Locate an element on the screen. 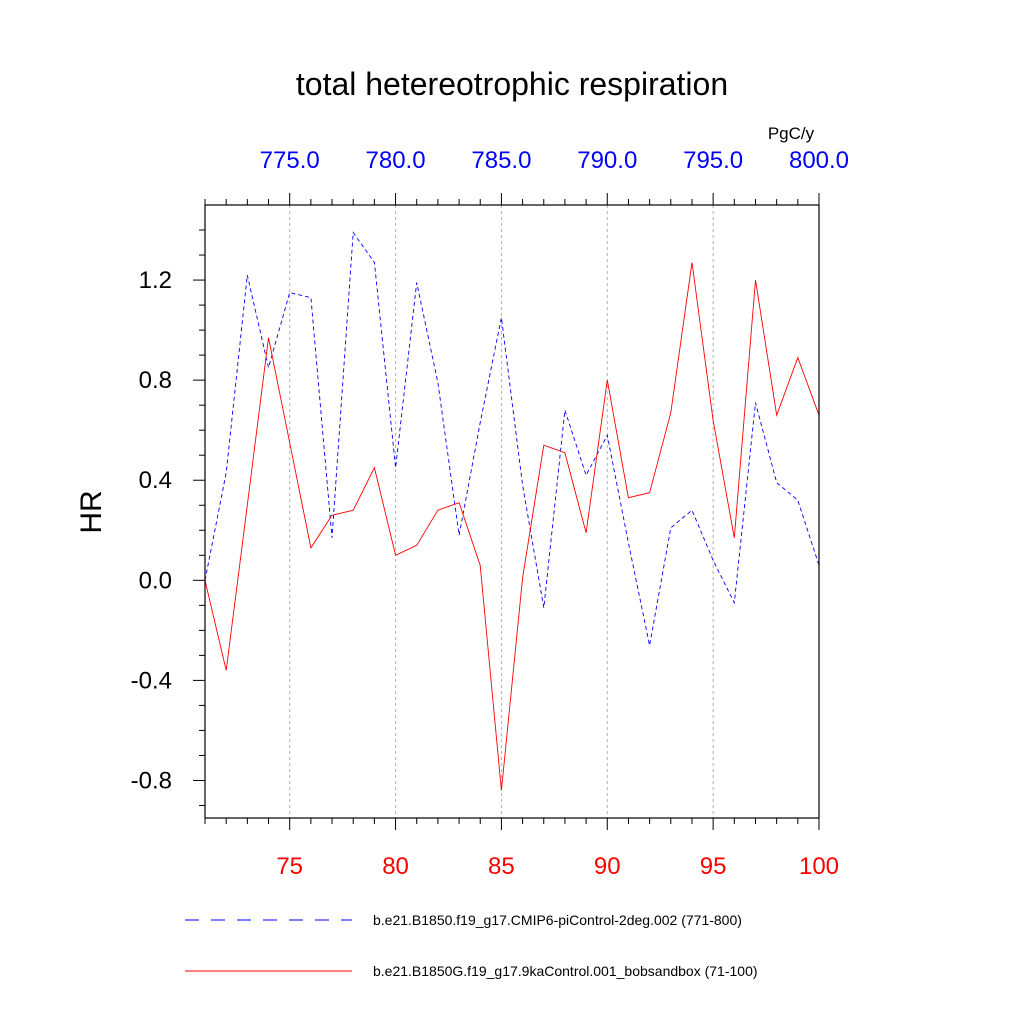  x-top-tick-label: 800.0 is located at coordinates (819, 160).